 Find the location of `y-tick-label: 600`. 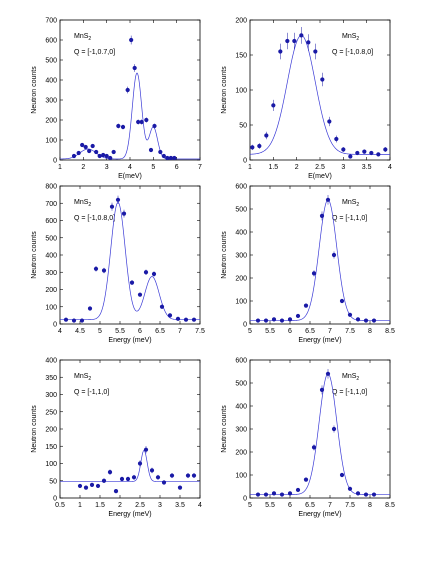

y-tick-label: 600 is located at coordinates (51, 221).